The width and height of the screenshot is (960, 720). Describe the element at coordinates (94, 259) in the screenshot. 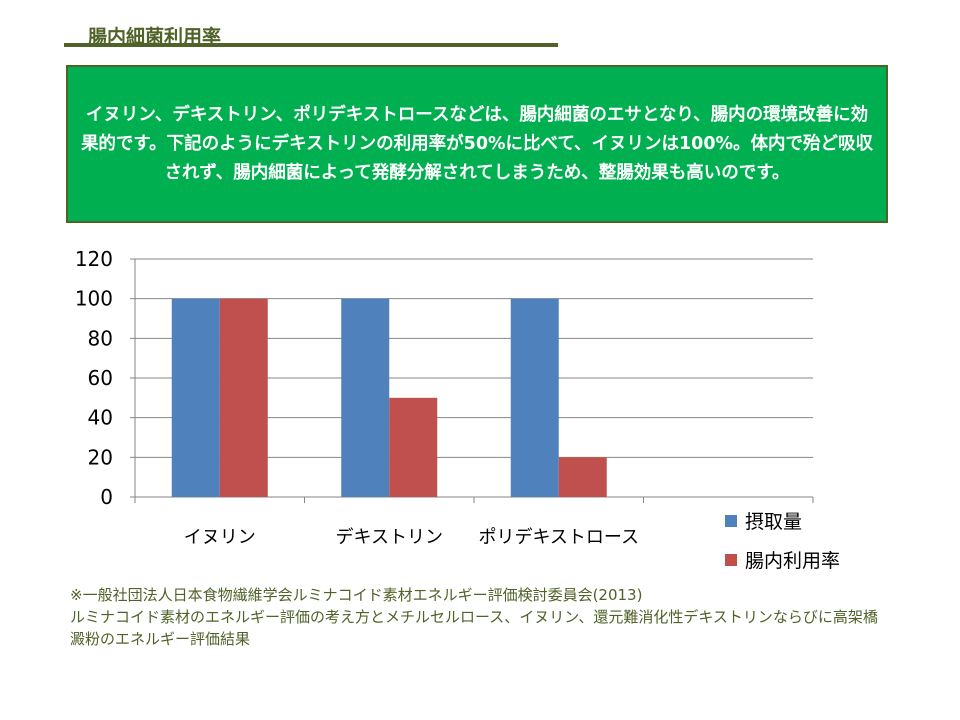

I see `y-tick-label: 120` at that location.